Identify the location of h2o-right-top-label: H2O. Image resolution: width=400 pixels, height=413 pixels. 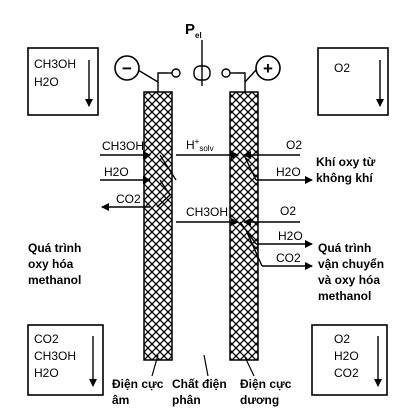
(288, 172).